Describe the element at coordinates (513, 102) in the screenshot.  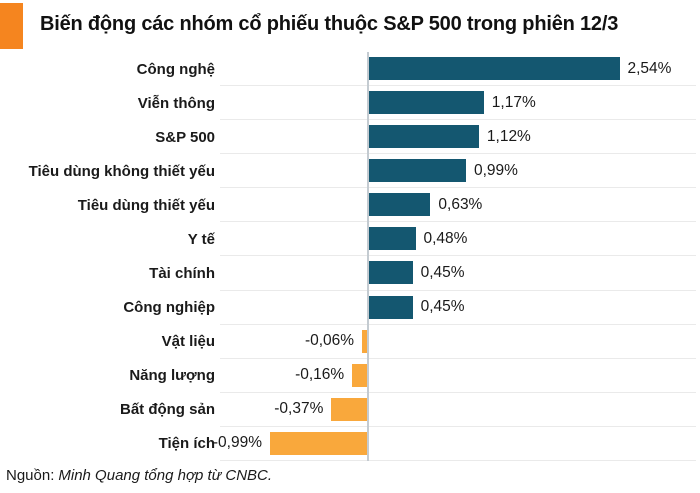
I see `value-label: 1,17%` at that location.